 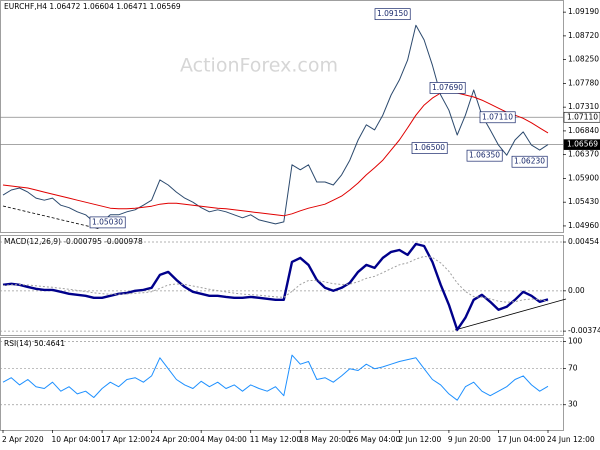 I want to click on y-tick-label: 1.08250, so click(x=583, y=59).